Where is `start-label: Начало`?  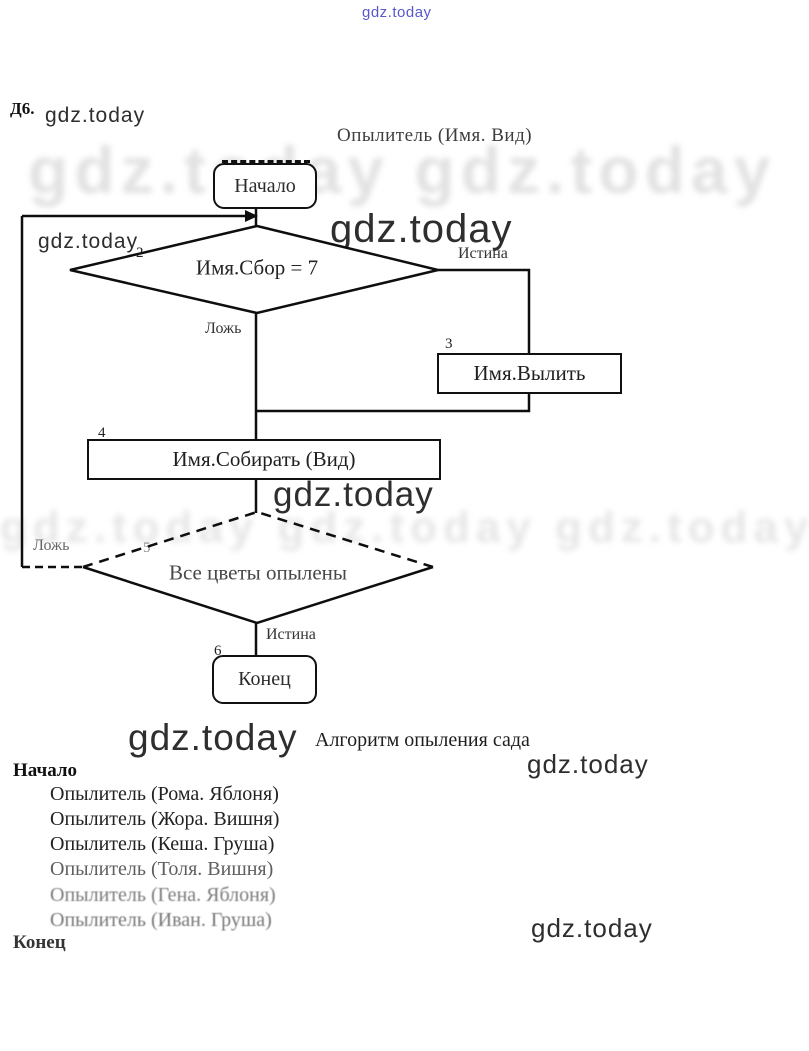
start-label: Начало is located at coordinates (265, 185).